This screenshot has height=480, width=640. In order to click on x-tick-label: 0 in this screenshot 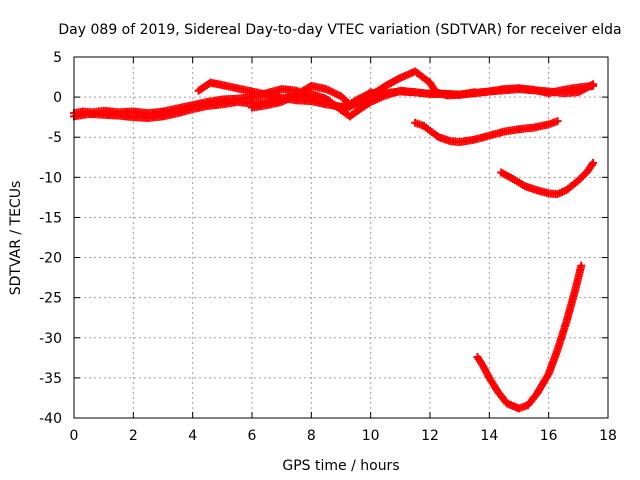, I will do `click(74, 436)`.